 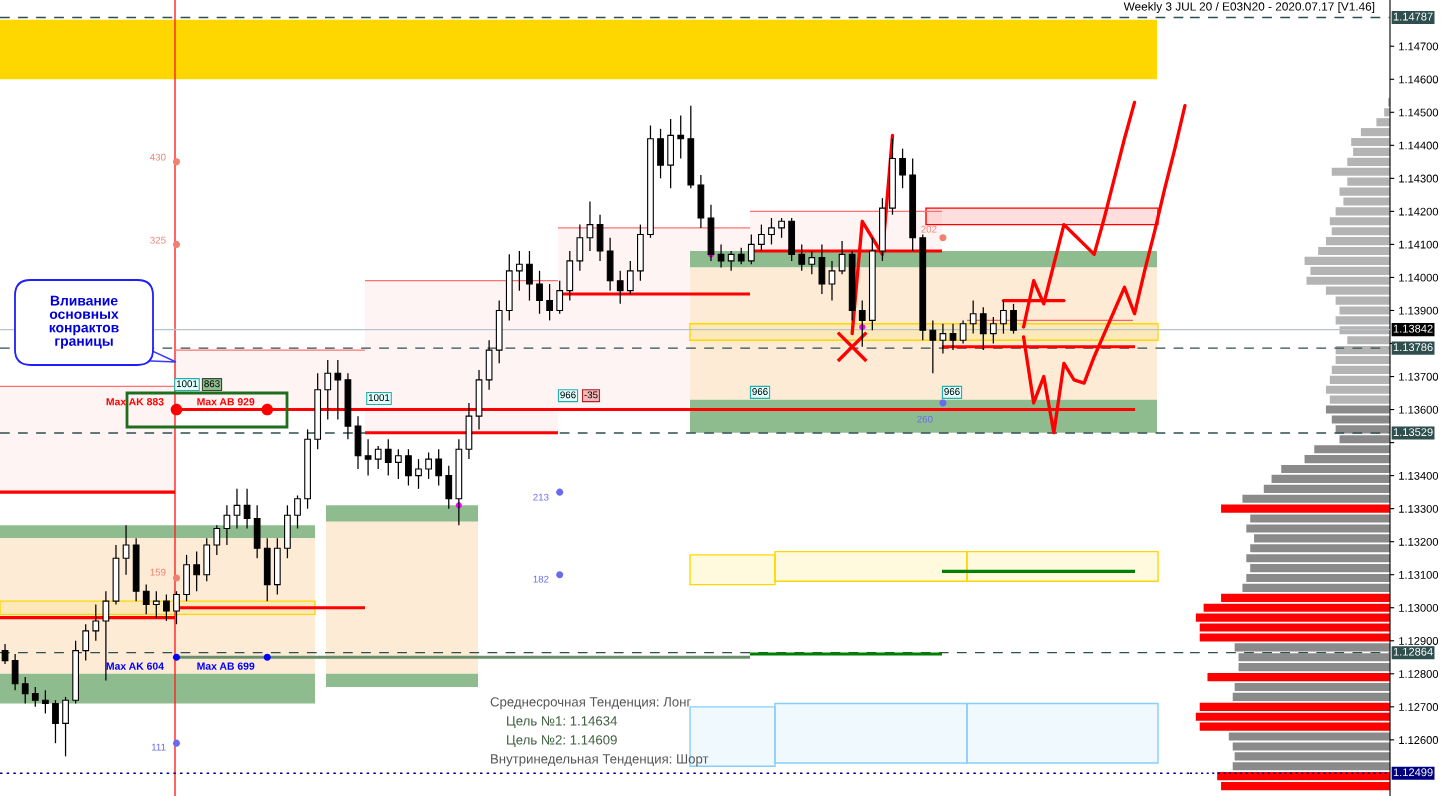 I want to click on y-tick-label: 1.12800, so click(x=1419, y=674).